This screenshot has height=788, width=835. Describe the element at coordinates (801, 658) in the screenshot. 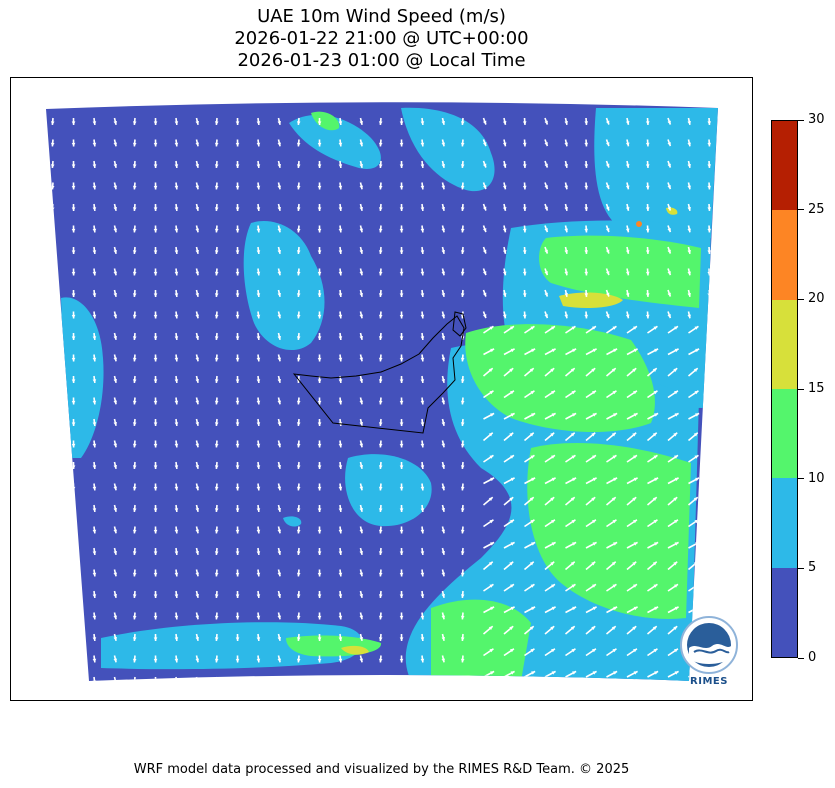

I see `colorbar-tick` at that location.